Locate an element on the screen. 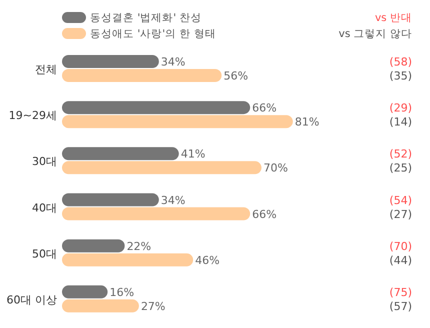  data-label: 46% is located at coordinates (207, 260).